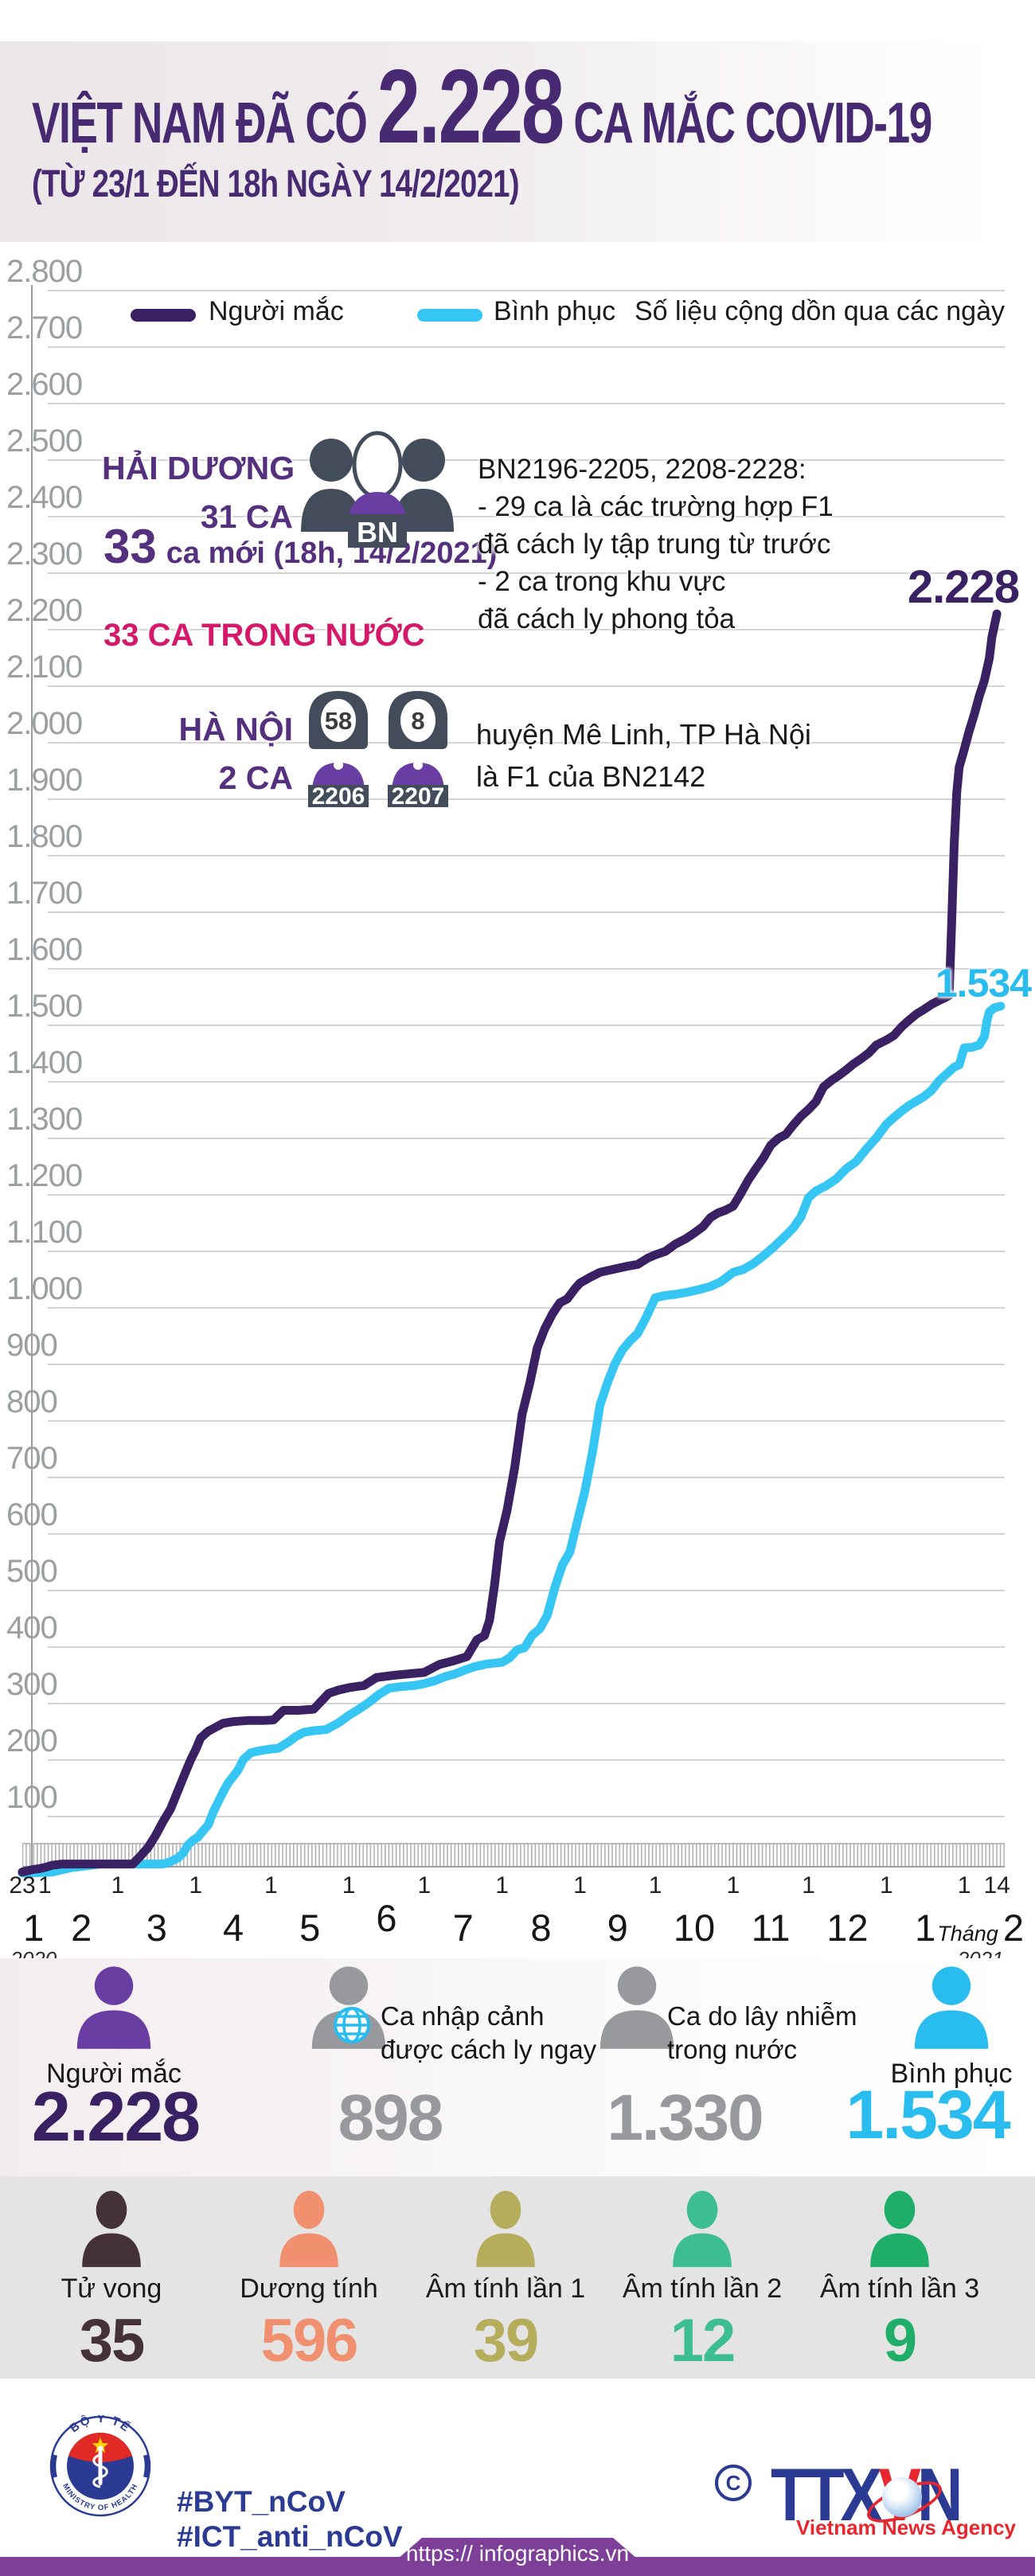 The width and height of the screenshot is (1035, 2576). I want to click on y-axis-label-200: 200, so click(32, 1740).